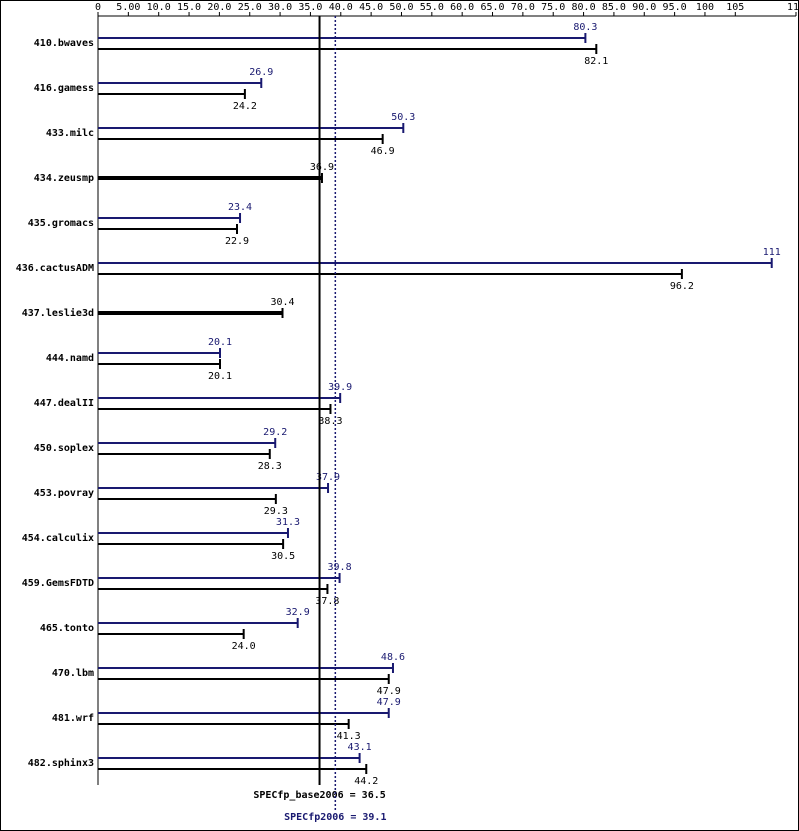  I want to click on x-tick-label: 65.0, so click(492, 7).